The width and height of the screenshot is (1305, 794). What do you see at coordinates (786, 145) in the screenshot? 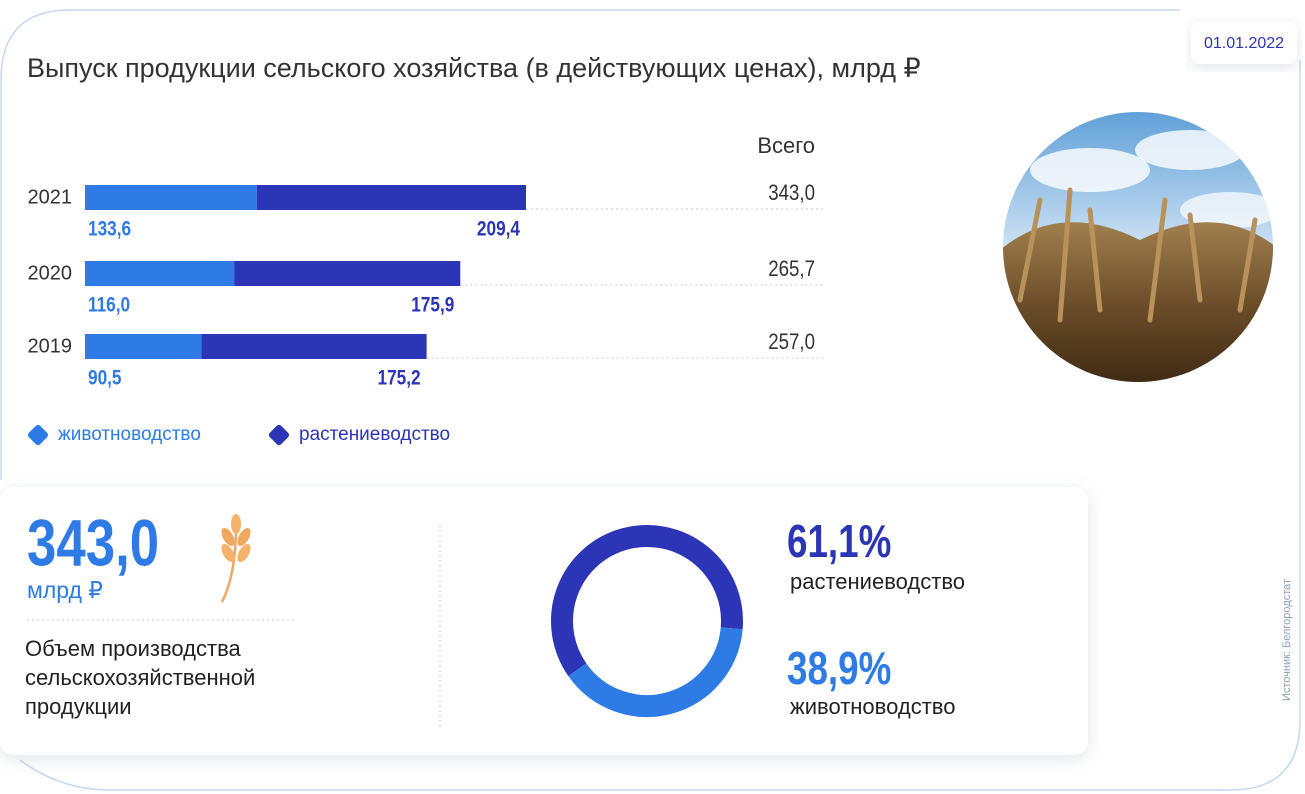
I see `totals-title: Всего` at bounding box center [786, 145].